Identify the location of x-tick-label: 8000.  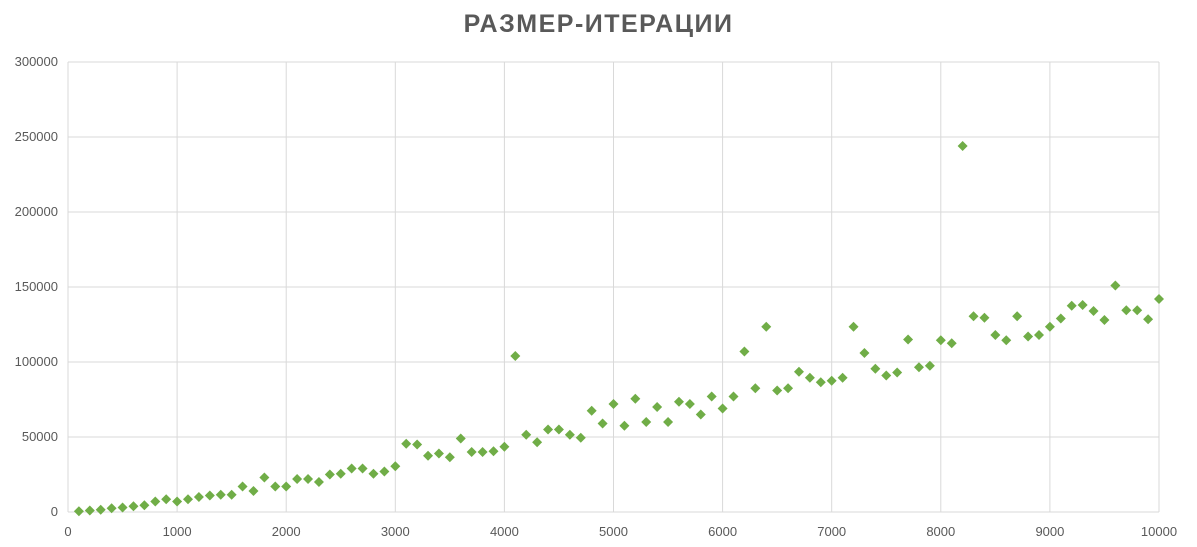
(940, 531).